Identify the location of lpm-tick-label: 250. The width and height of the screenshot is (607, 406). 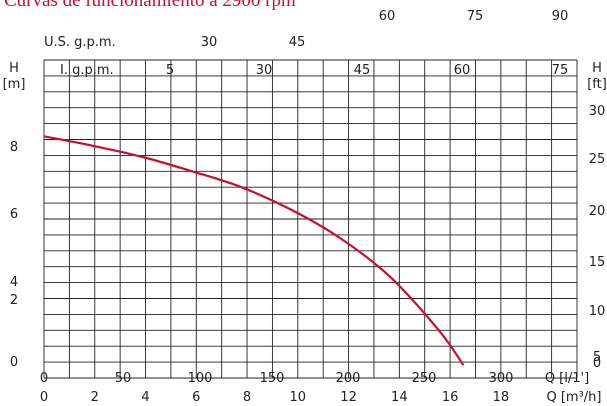
(424, 378).